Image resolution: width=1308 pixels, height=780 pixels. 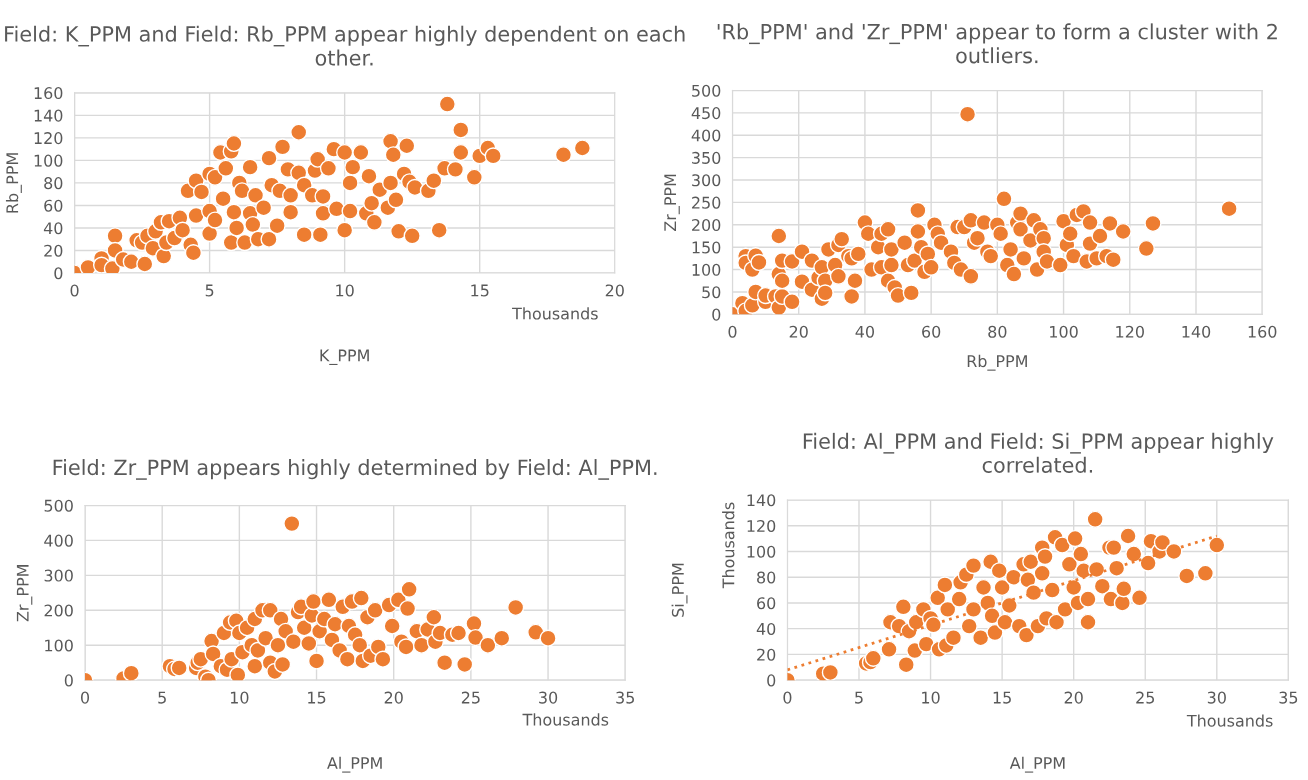 What do you see at coordinates (345, 45) in the screenshot?
I see `chart-title: Field: K_PPM and Field: Rb_PPM appear highly dependent on each other.` at bounding box center [345, 45].